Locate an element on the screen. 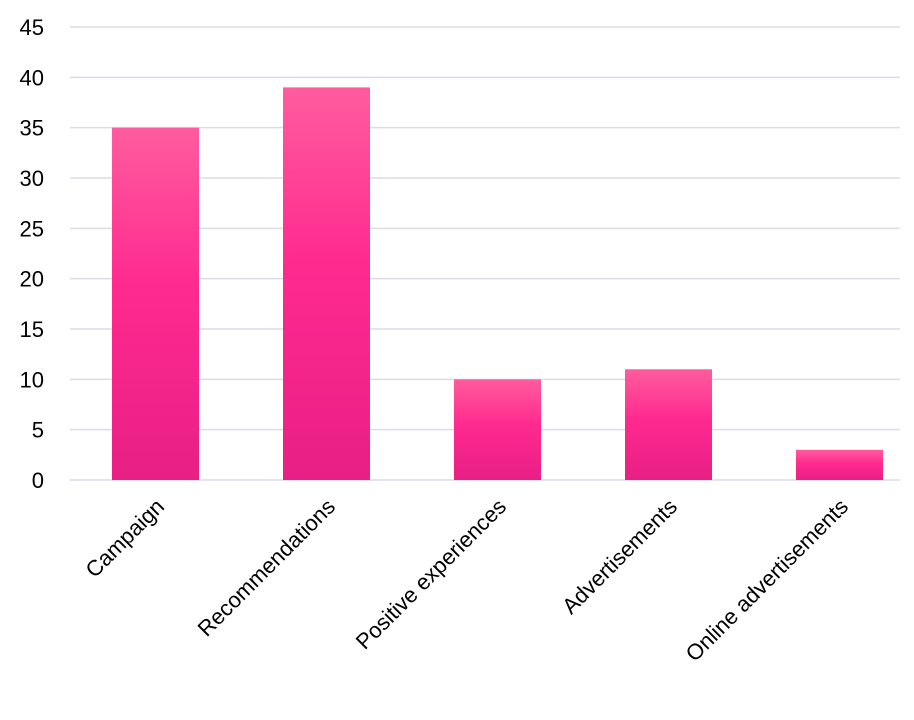 The image size is (914, 720). y-tick-label: 10 is located at coordinates (32, 379).